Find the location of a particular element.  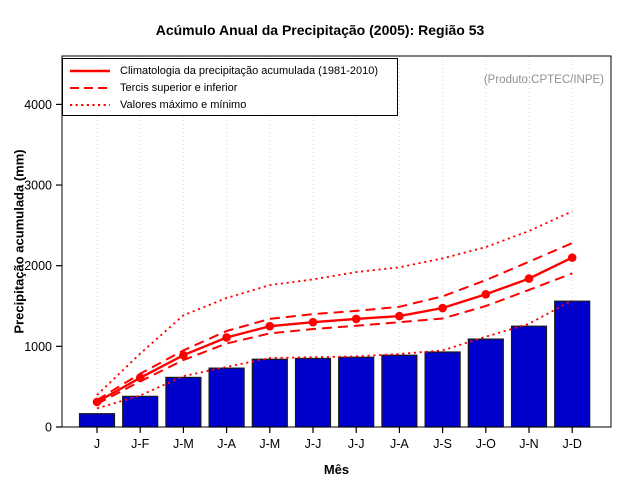

y-axis: 0 1000 2000 3000 4000 is located at coordinates (43, 266).